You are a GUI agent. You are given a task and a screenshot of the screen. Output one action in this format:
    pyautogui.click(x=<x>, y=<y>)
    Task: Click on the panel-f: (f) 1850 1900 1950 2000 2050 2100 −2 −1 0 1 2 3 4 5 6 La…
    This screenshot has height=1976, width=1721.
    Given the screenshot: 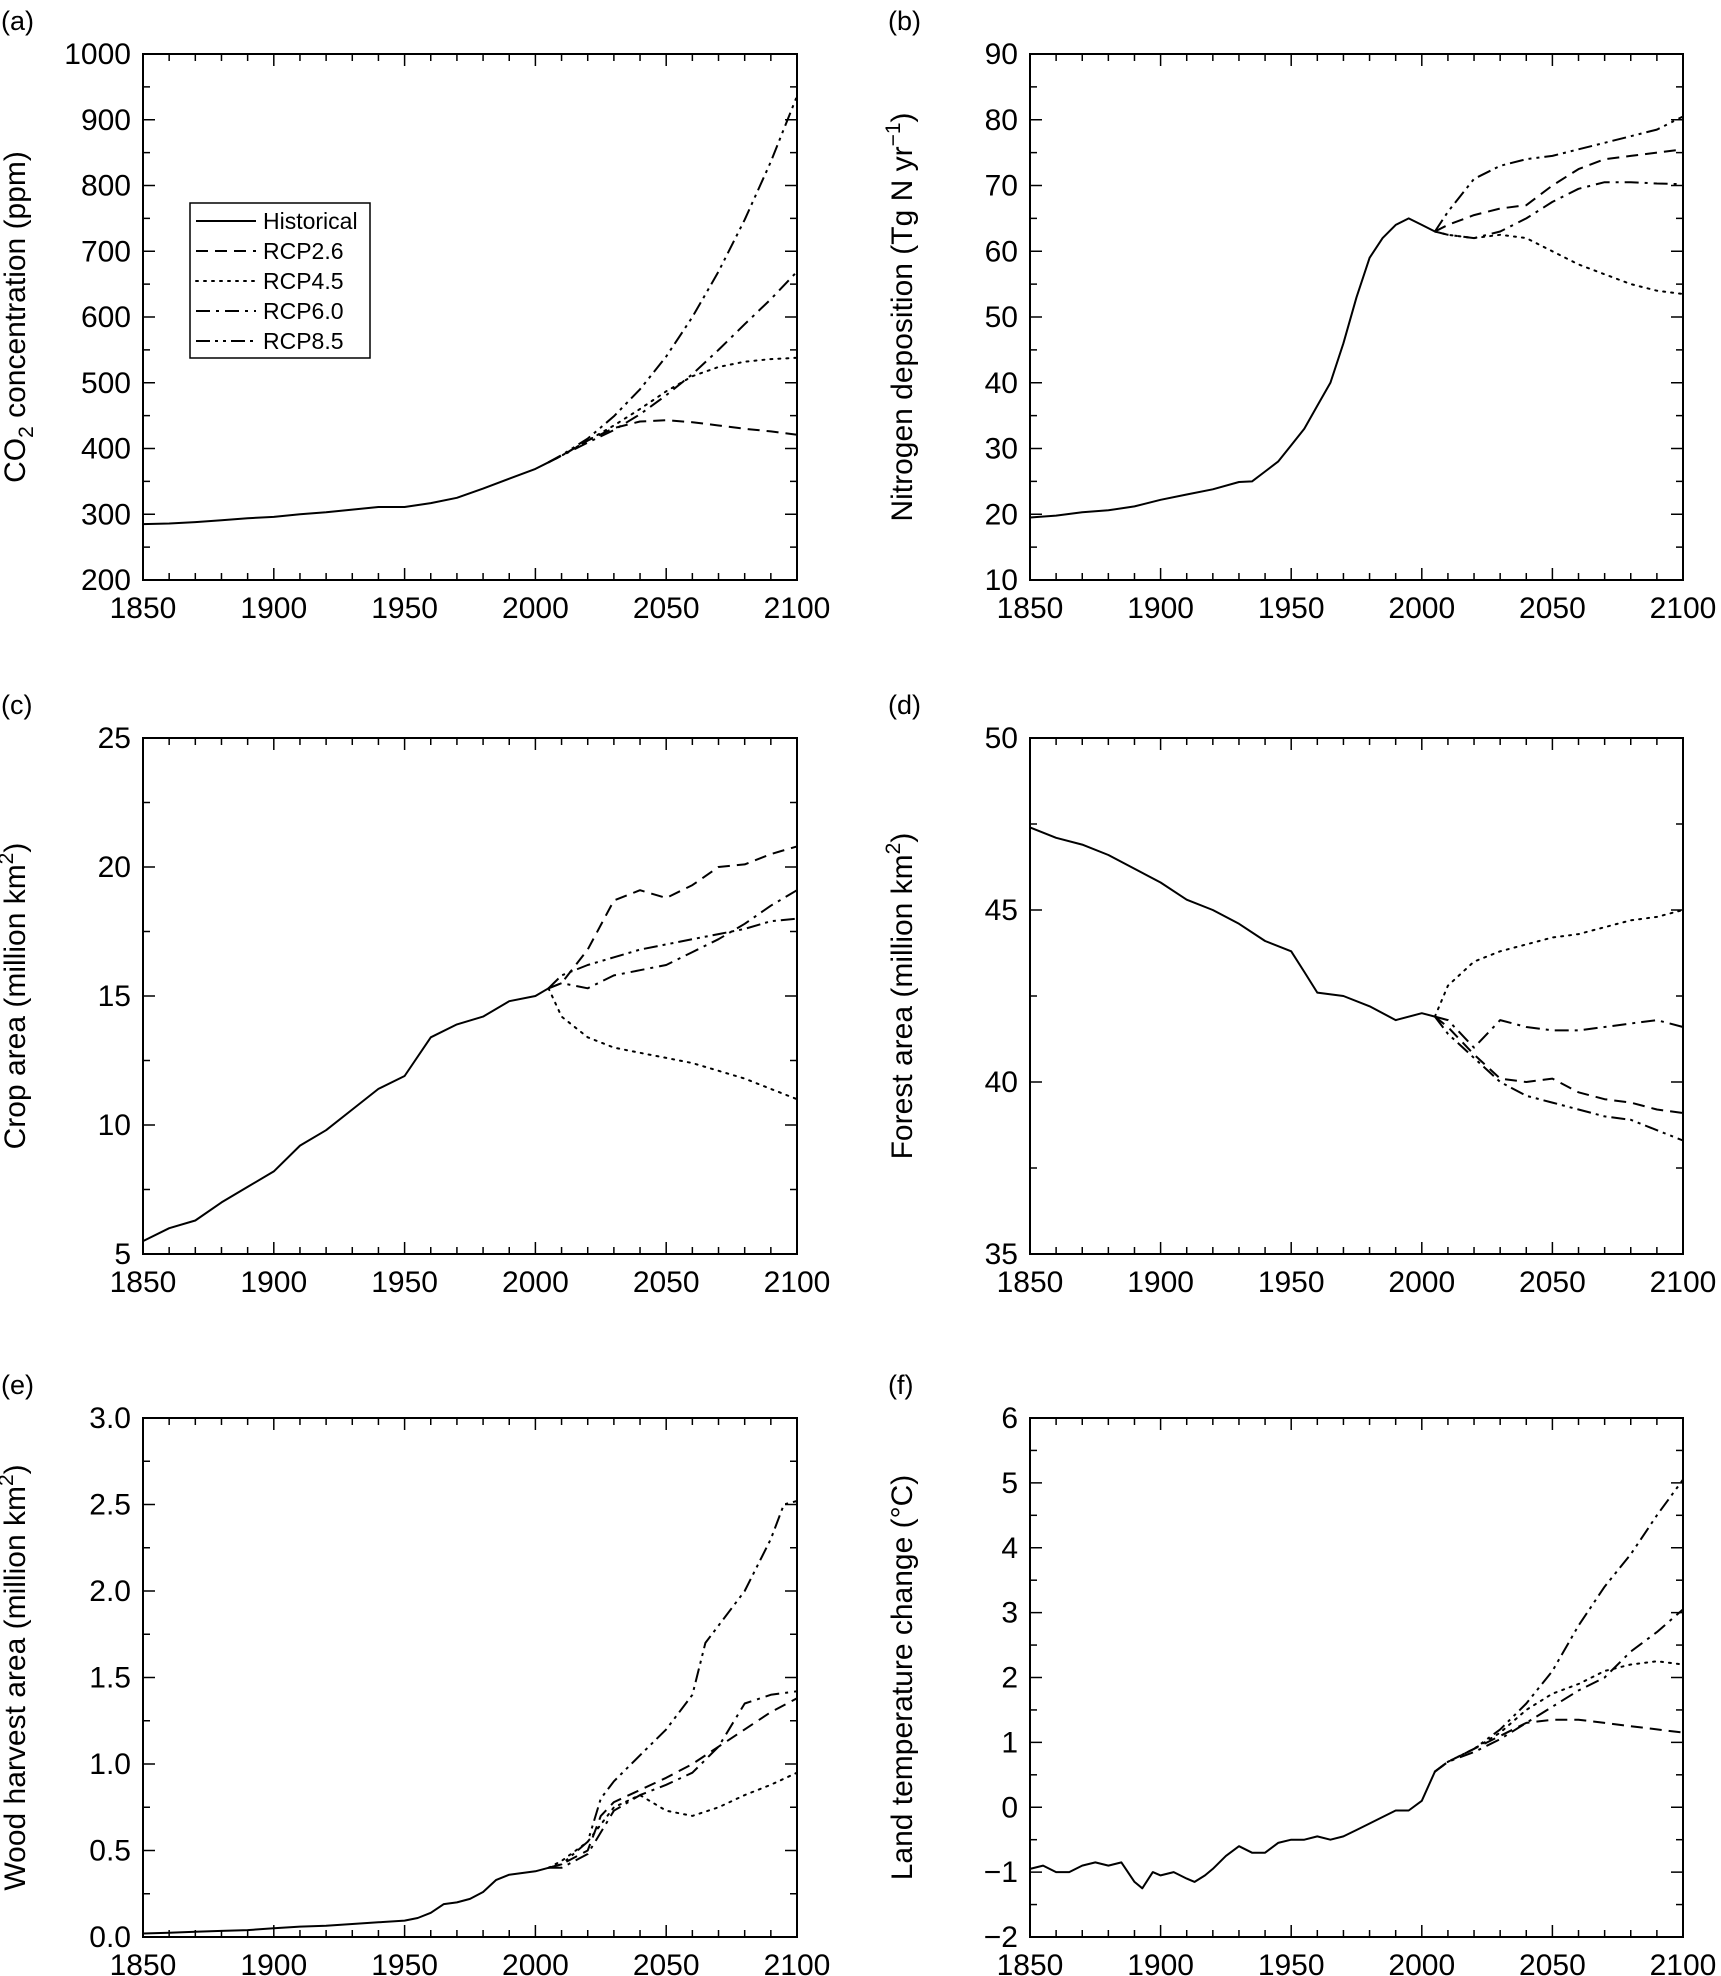 What is the action you would take?
    pyautogui.click(x=1301, y=1673)
    